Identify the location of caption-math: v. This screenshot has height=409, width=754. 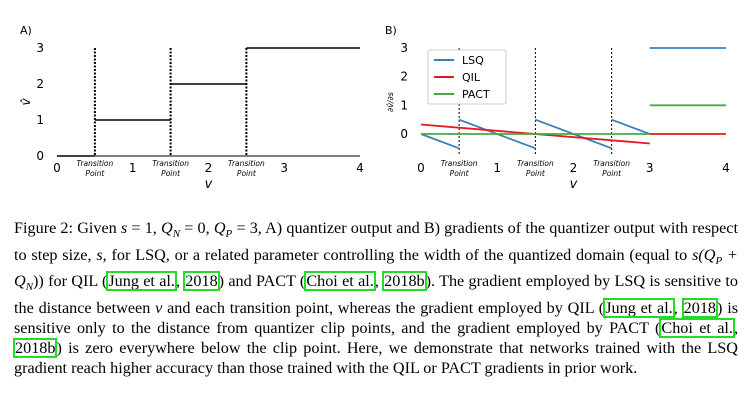
(159, 307).